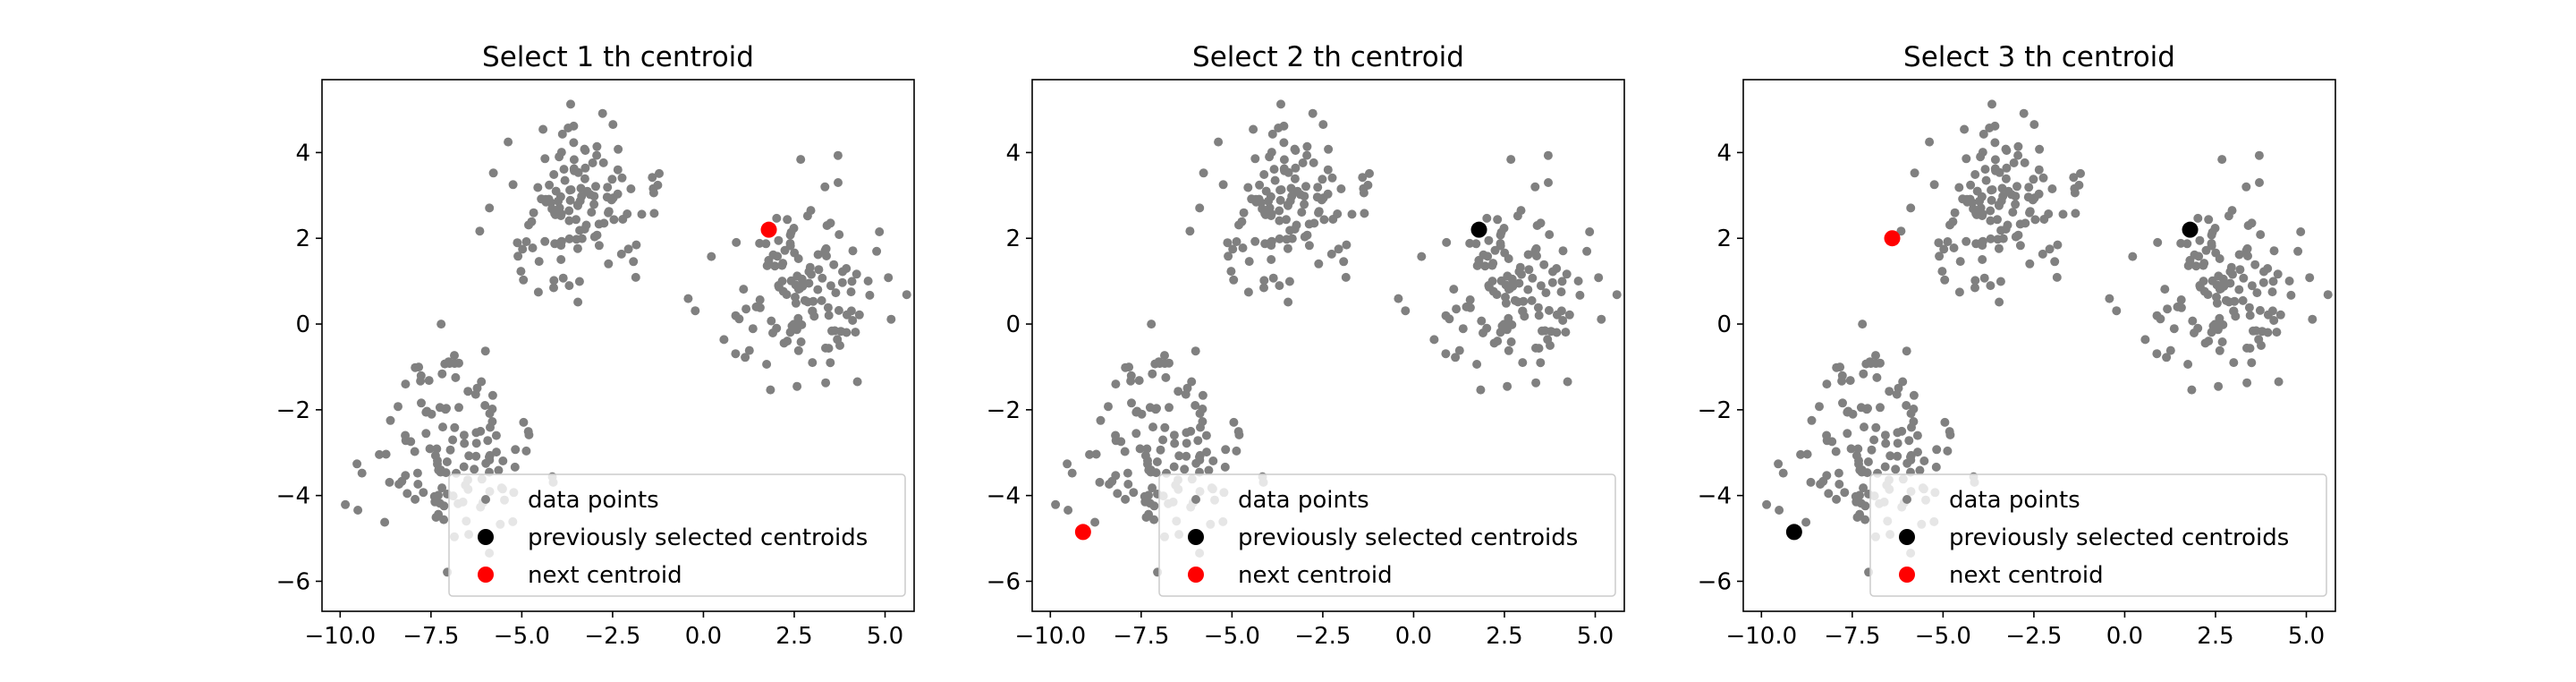 The height and width of the screenshot is (682, 2576). What do you see at coordinates (698, 537) in the screenshot?
I see `legend-label: previously selected centroids` at bounding box center [698, 537].